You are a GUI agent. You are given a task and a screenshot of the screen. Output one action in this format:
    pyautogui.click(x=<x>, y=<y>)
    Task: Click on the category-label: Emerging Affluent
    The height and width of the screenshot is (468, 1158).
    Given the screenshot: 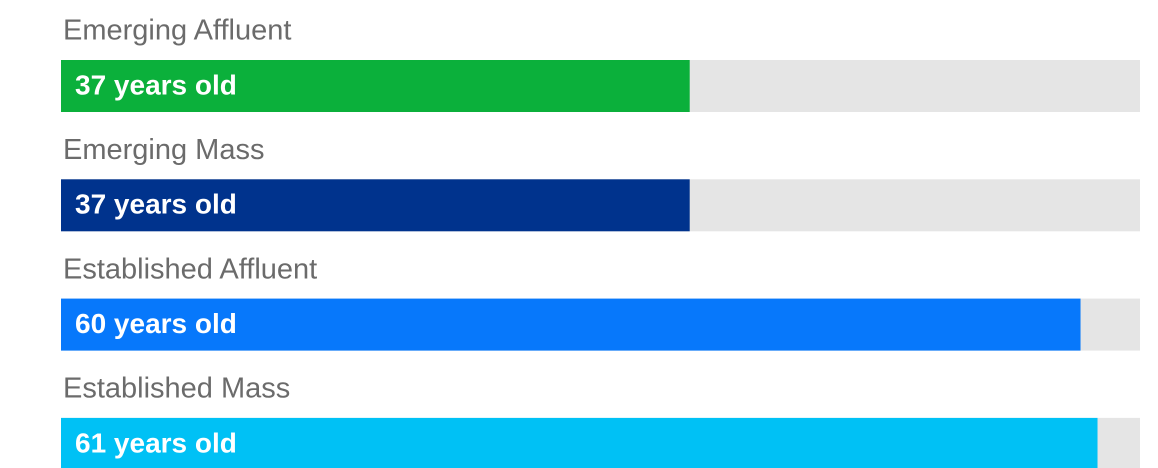 What is the action you would take?
    pyautogui.click(x=177, y=31)
    